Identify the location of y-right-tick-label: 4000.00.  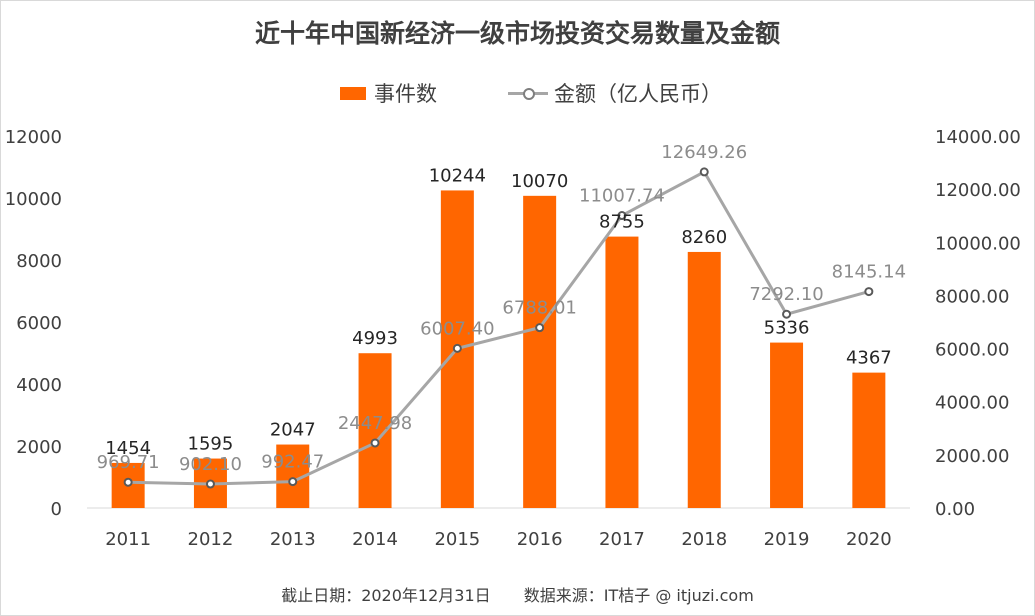
(972, 403).